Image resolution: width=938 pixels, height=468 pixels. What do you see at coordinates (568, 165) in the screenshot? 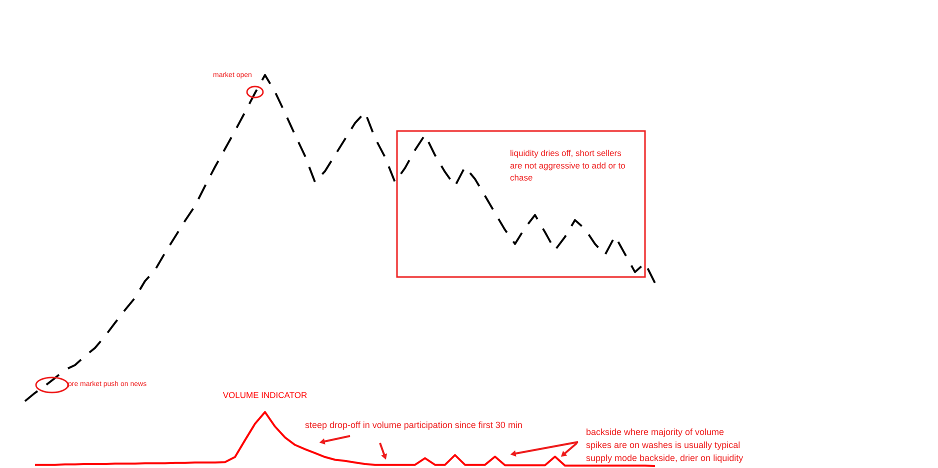
I see `annotation: liquidity dries off, short sellers are not aggressive to add or to chase` at bounding box center [568, 165].